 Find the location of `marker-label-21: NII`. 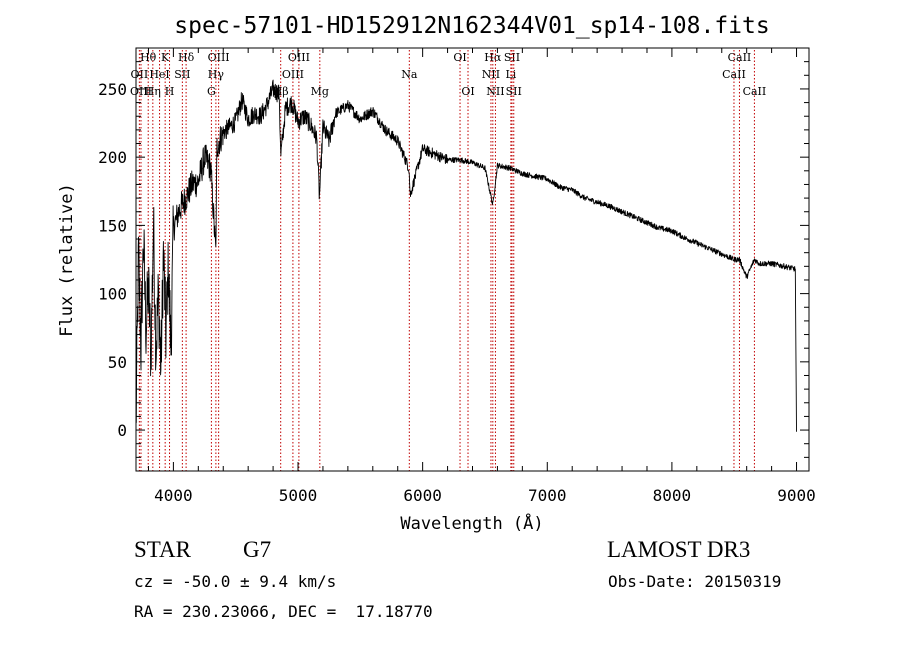

marker-label-21: NII is located at coordinates (495, 91).